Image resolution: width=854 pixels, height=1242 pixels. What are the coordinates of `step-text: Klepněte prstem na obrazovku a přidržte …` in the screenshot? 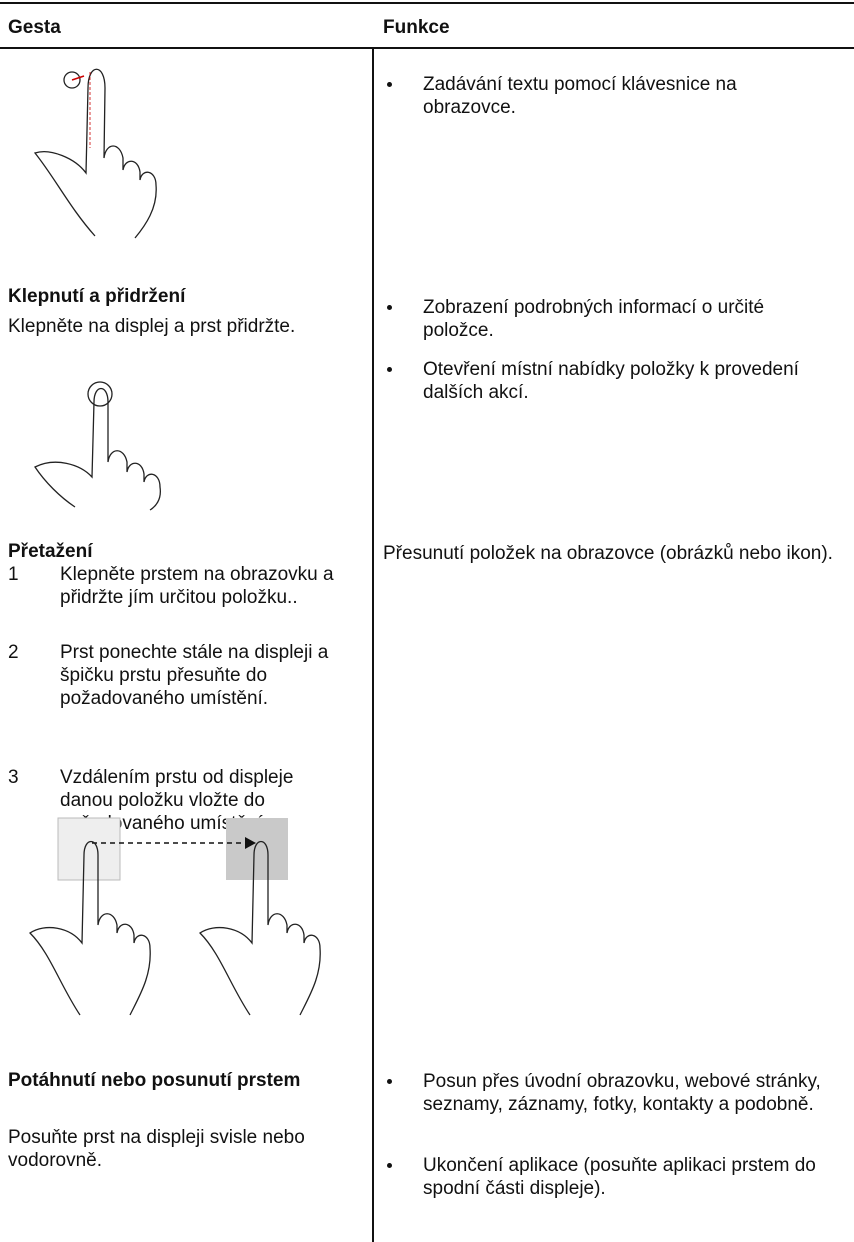 It's located at (197, 586).